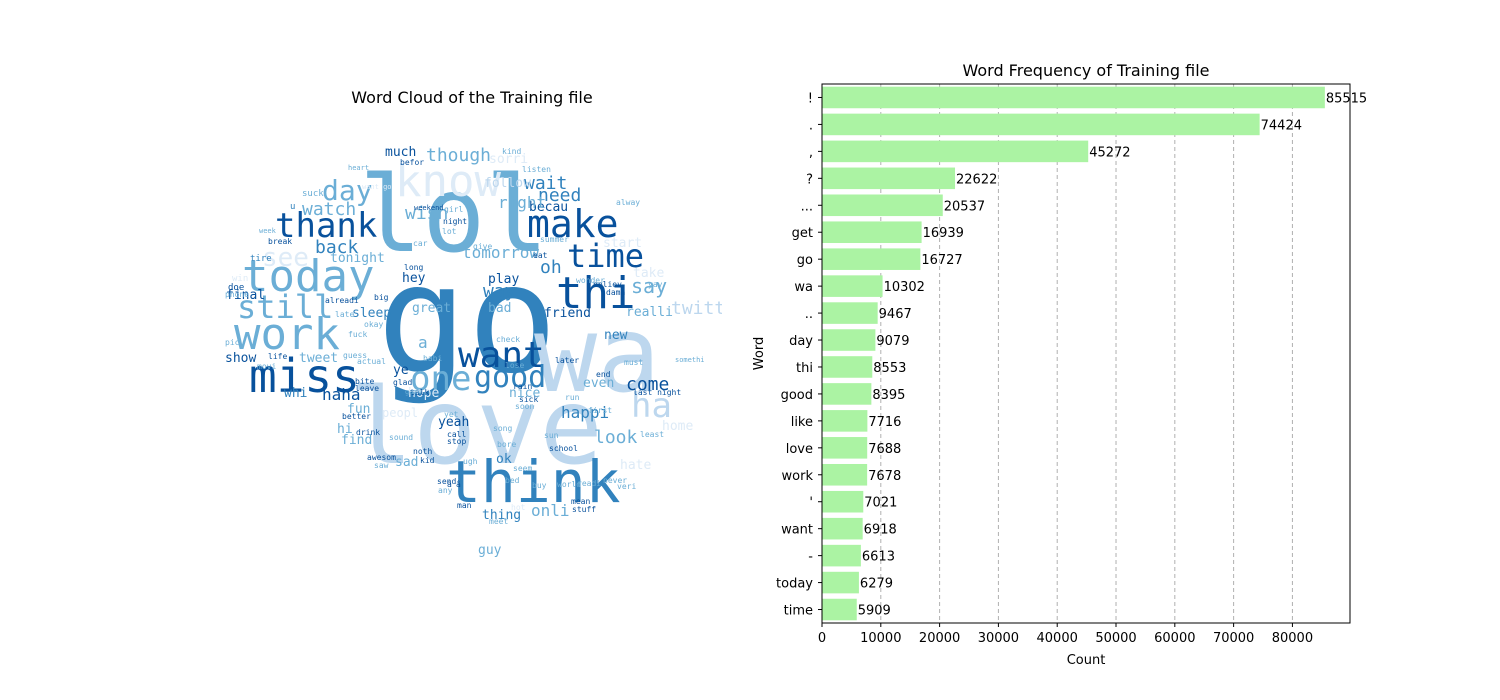  I want to click on wordcloud-word: doe, so click(236, 288).